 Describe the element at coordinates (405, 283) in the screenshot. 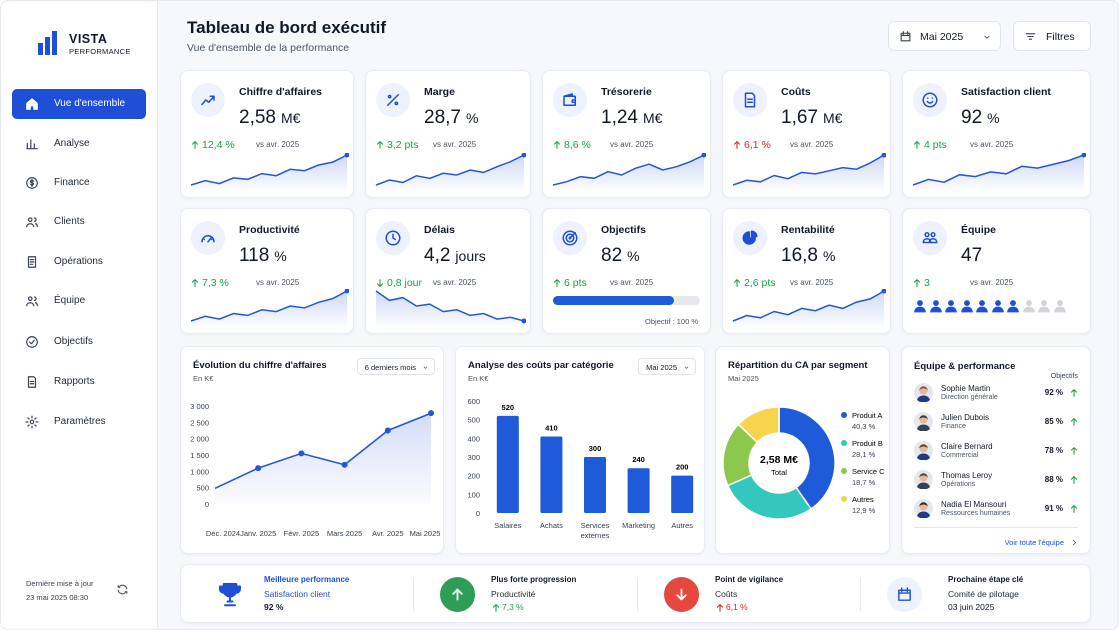

I see `kpi-delta: 0,8 jour` at that location.